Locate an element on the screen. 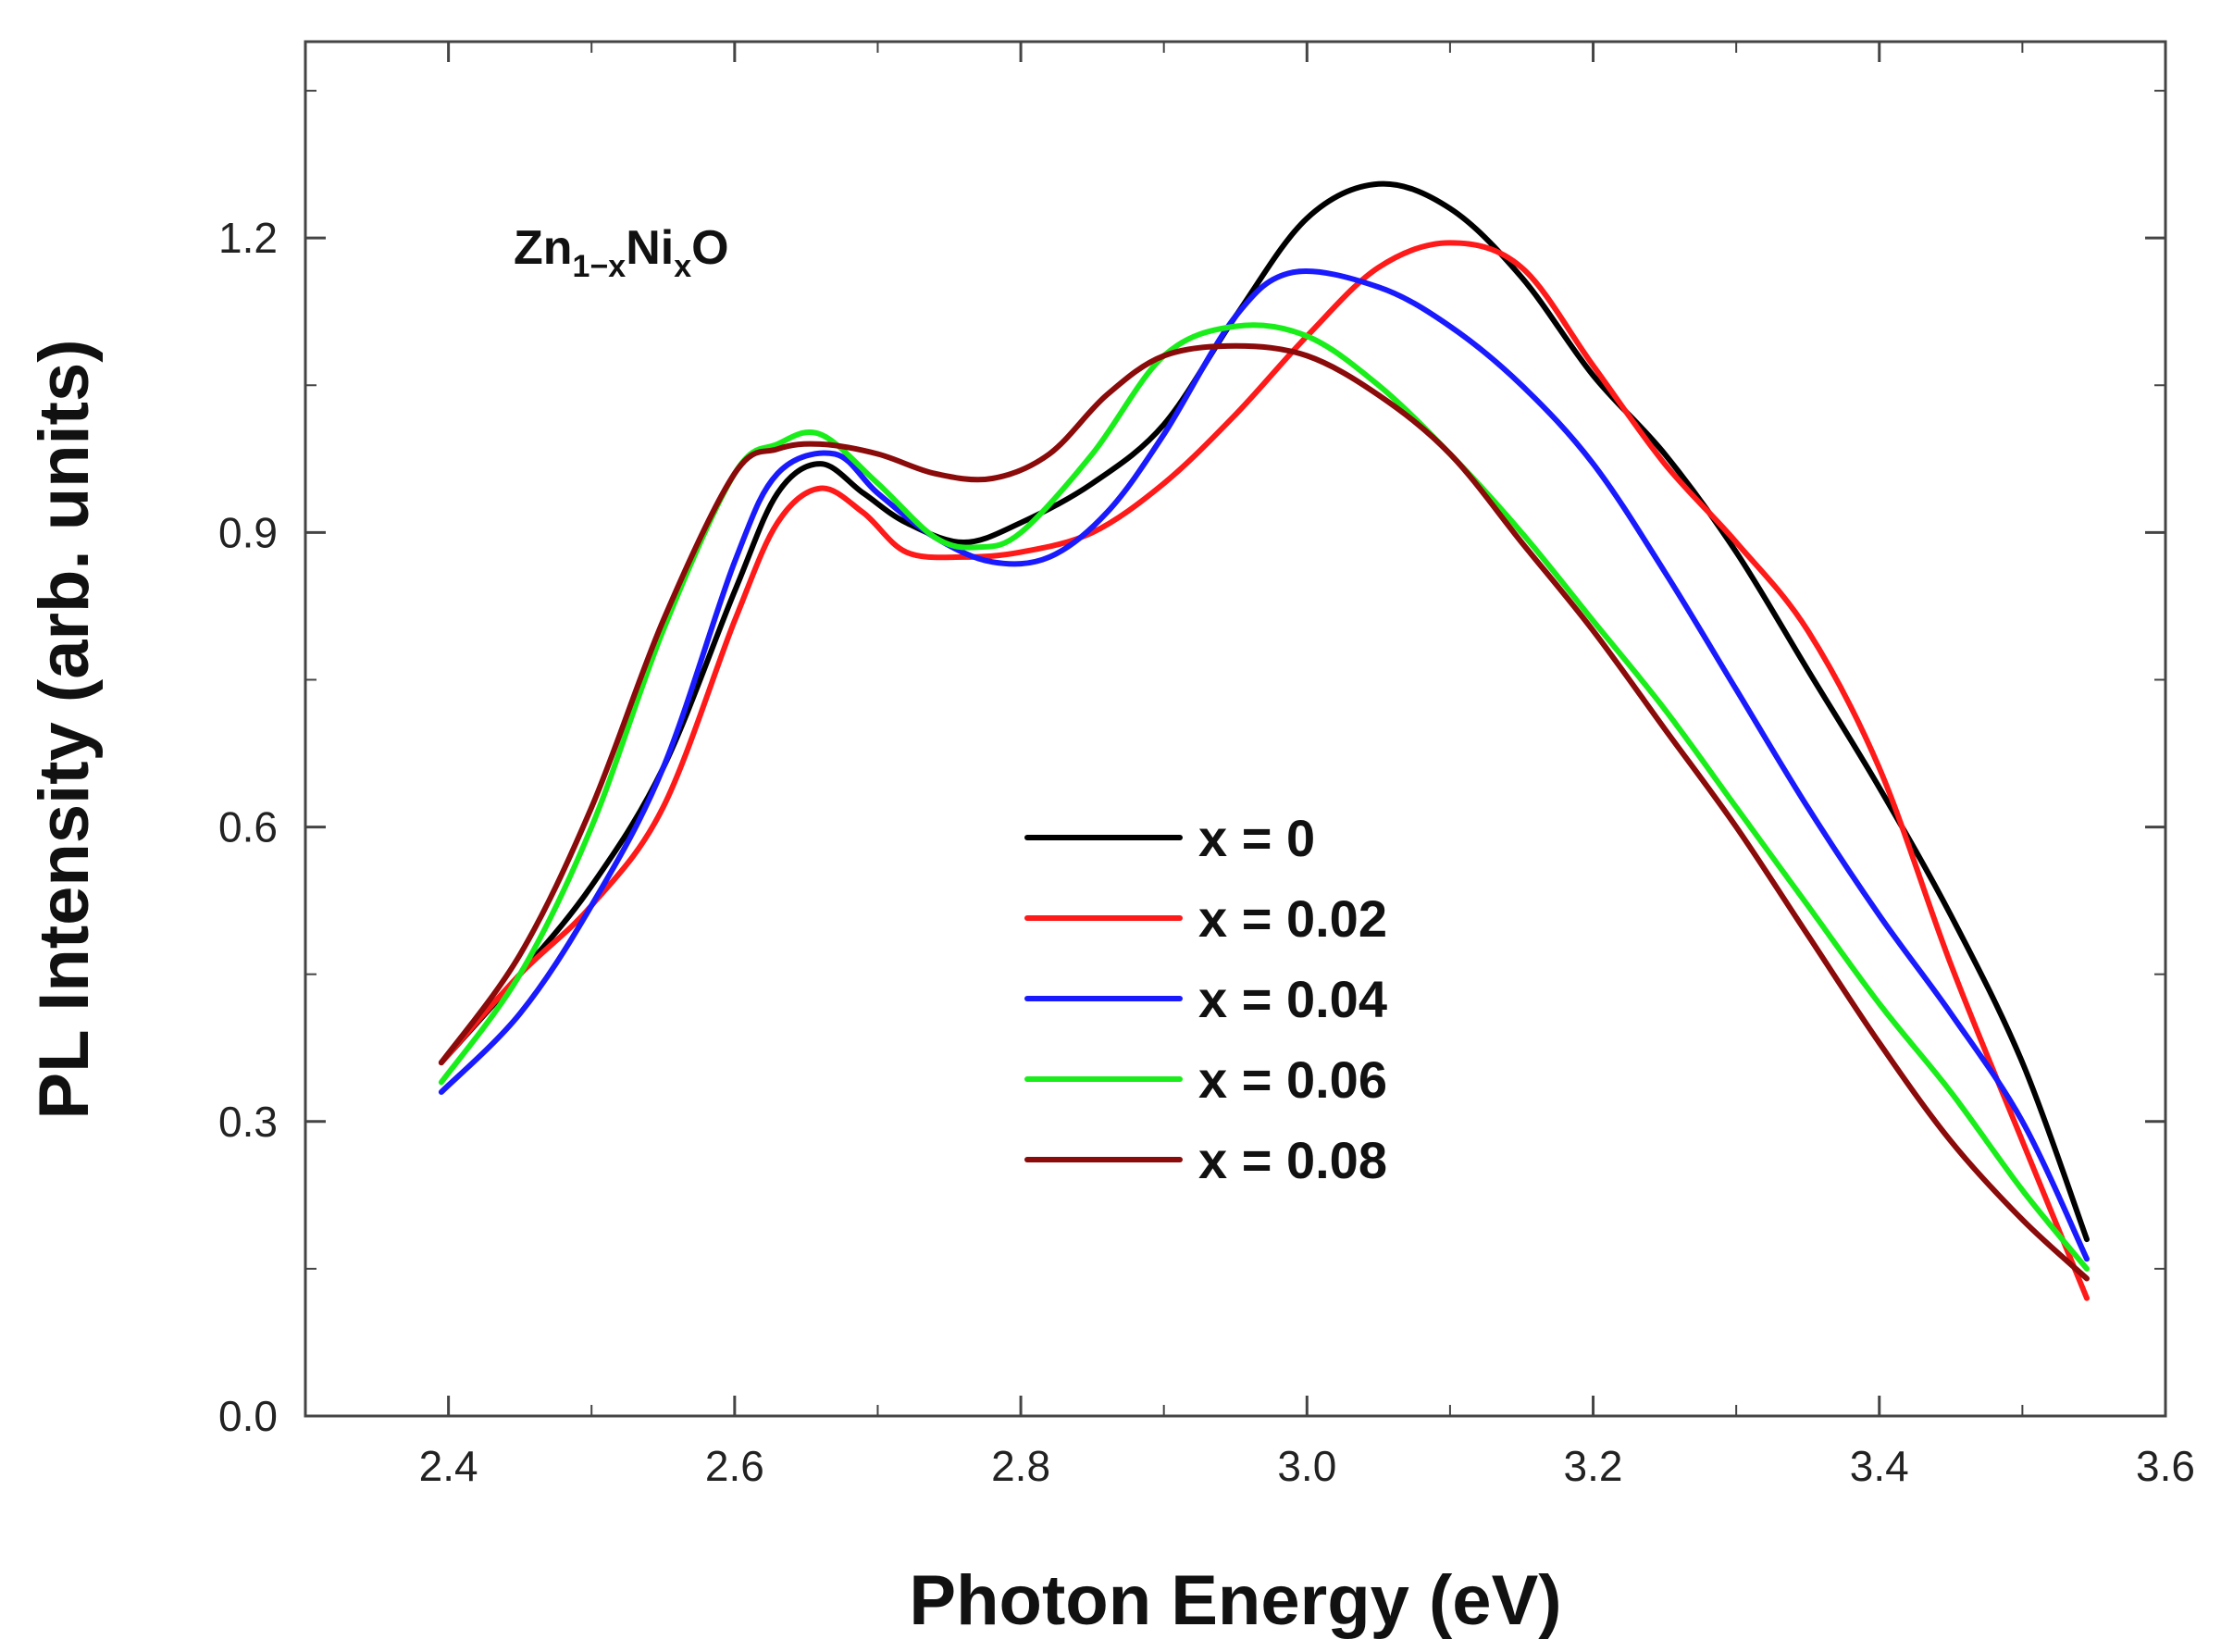 This screenshot has width=2221, height=1652. legend: x = 0 x = 0.02 x = 0.04 x = 0.06 x = 0.08 is located at coordinates (1205, 999).